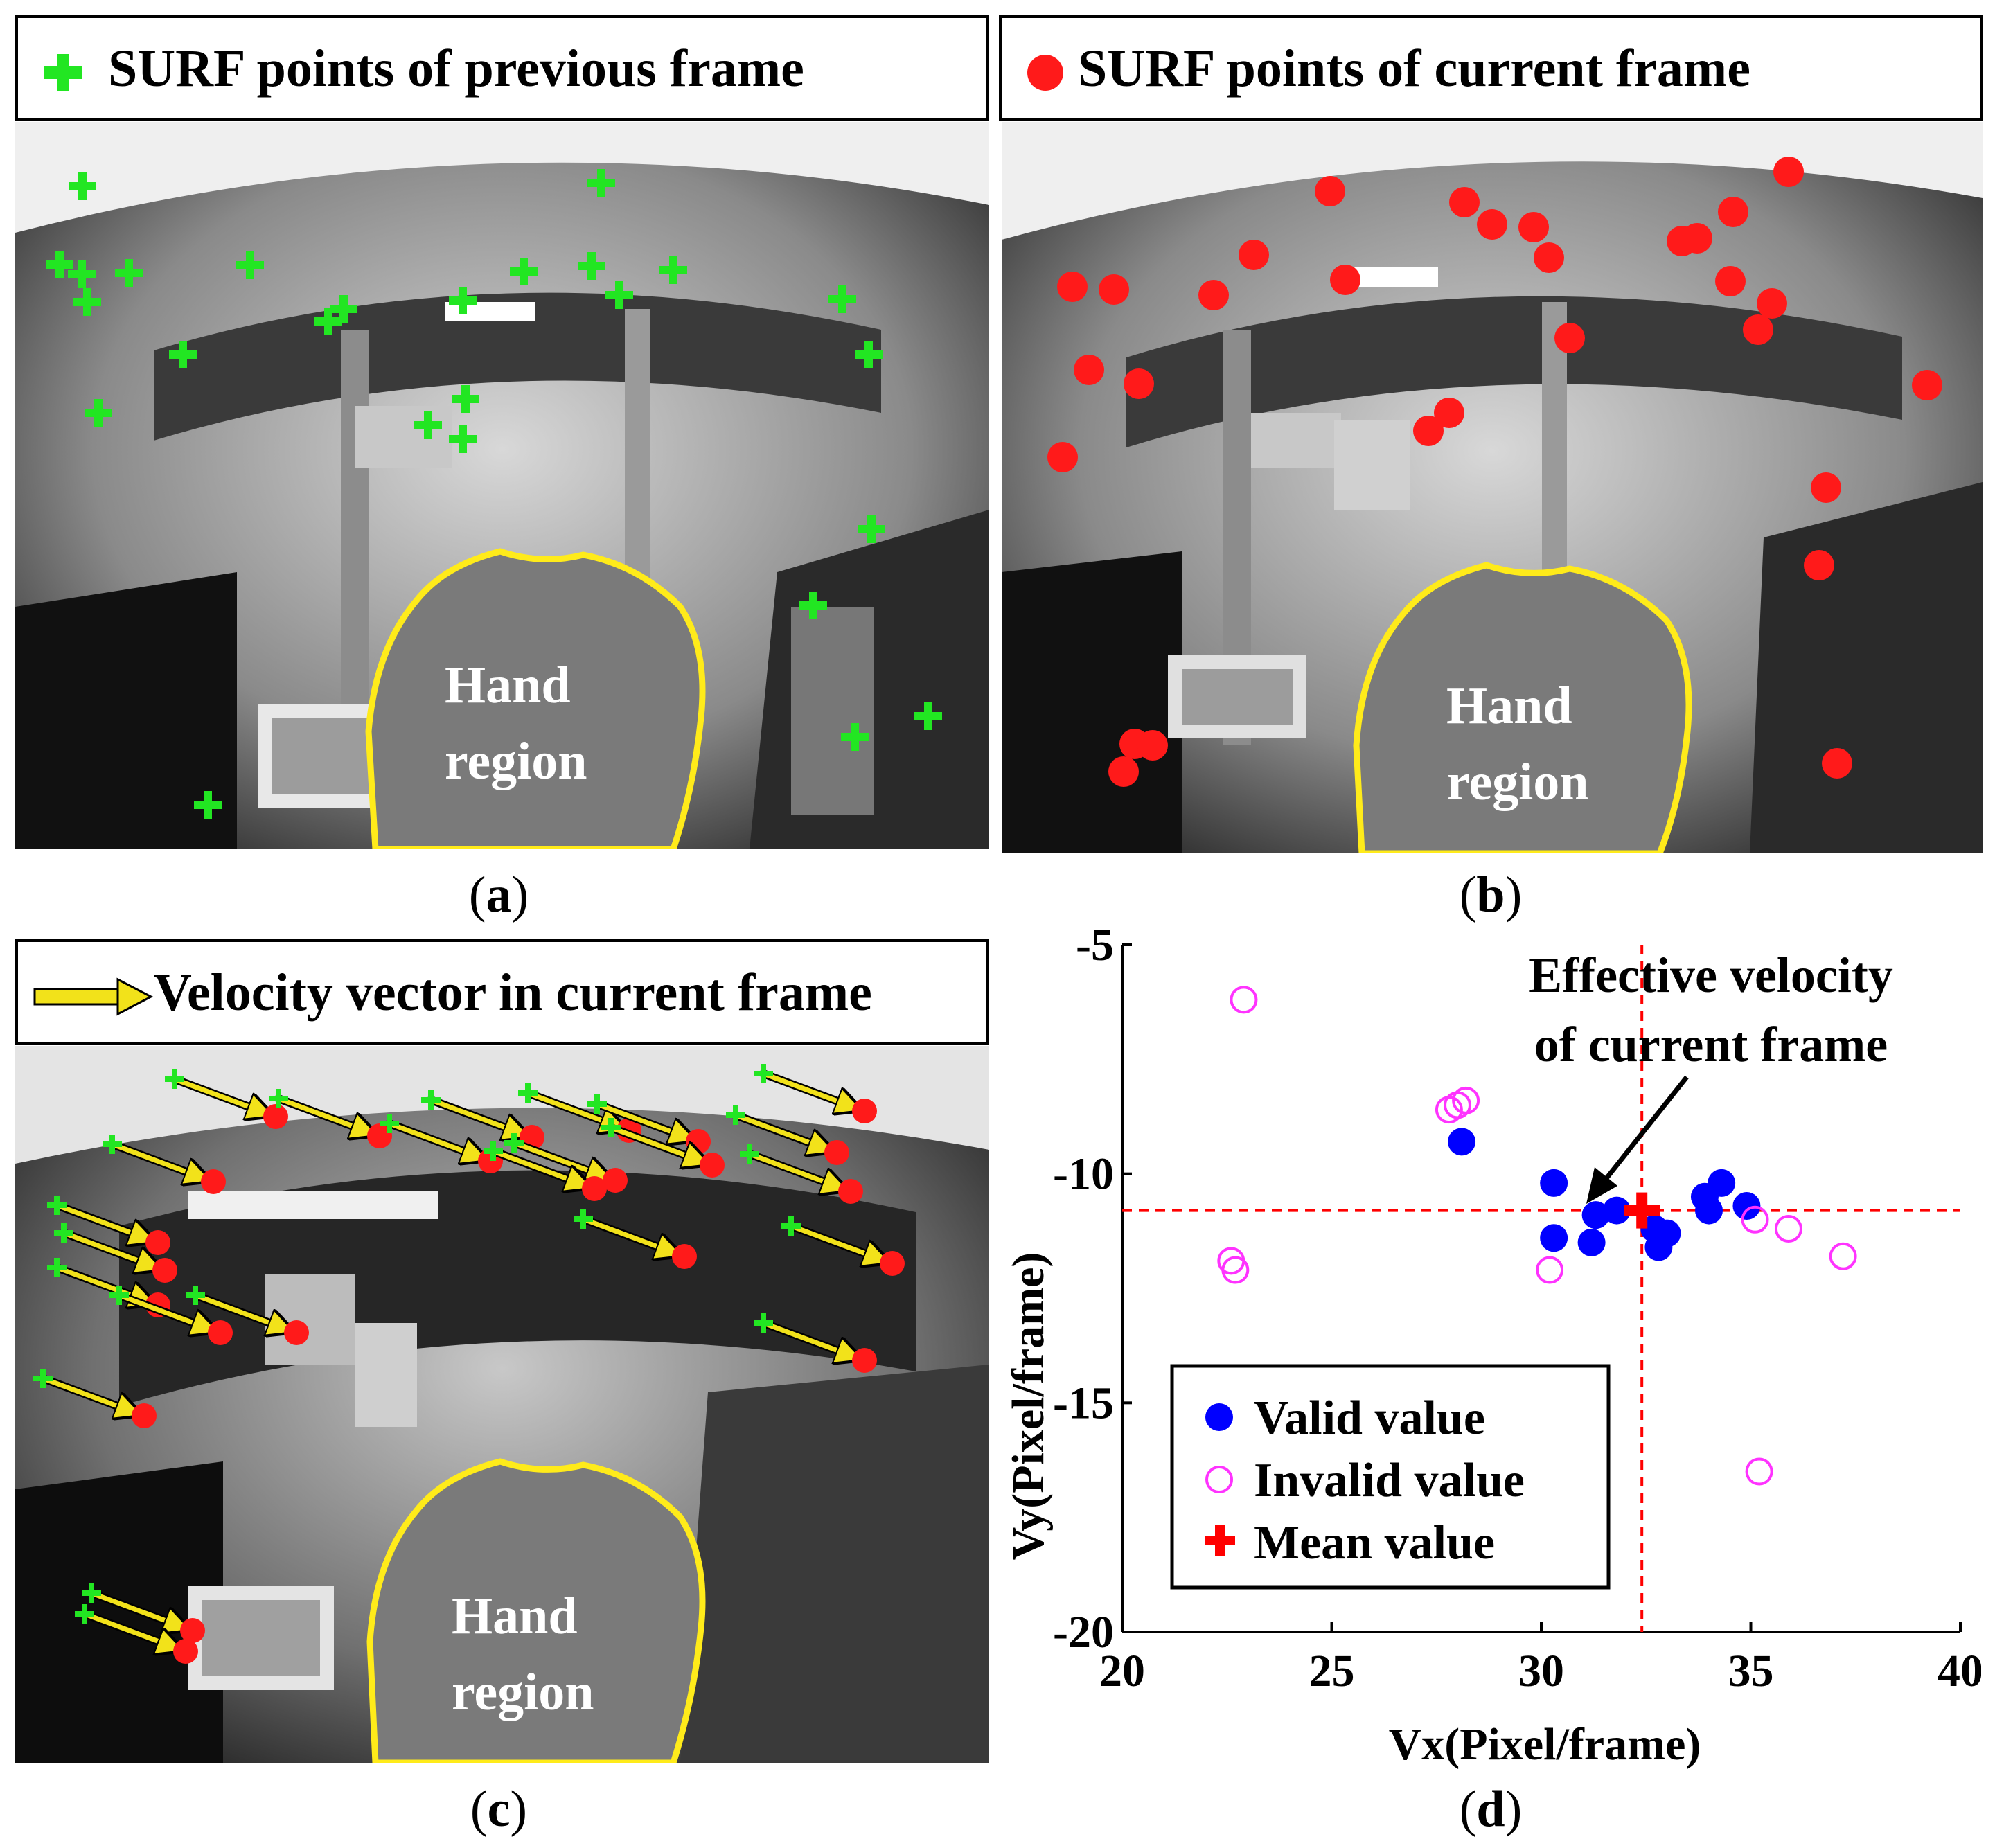 This screenshot has height=1848, width=1995. I want to click on panel-c-vectors, so click(469, 1364).